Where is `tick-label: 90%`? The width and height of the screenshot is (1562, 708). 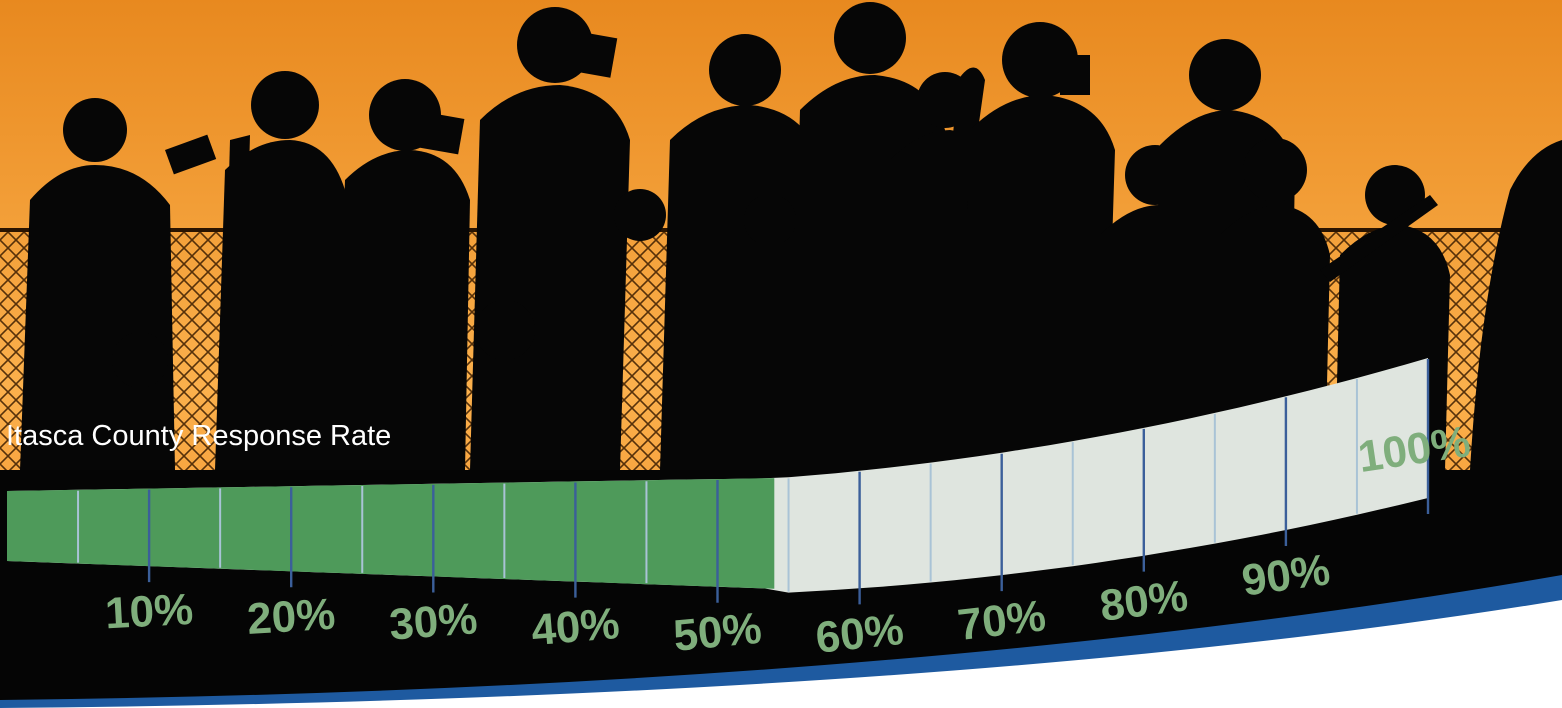
tick-label: 90% is located at coordinates (1286, 575).